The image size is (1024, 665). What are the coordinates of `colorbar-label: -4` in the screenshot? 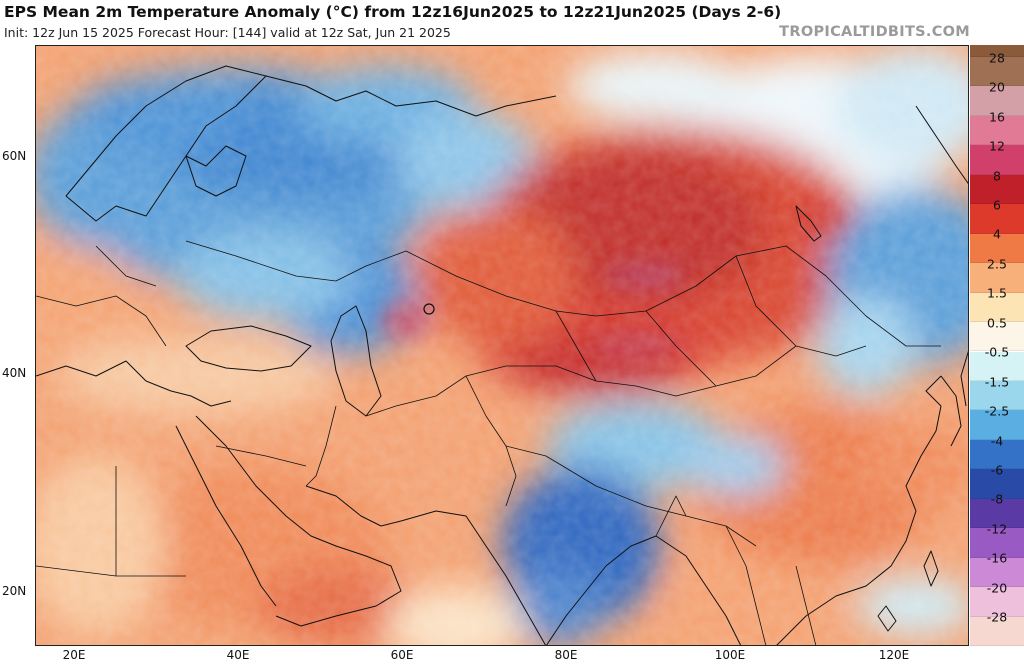 It's located at (997, 441).